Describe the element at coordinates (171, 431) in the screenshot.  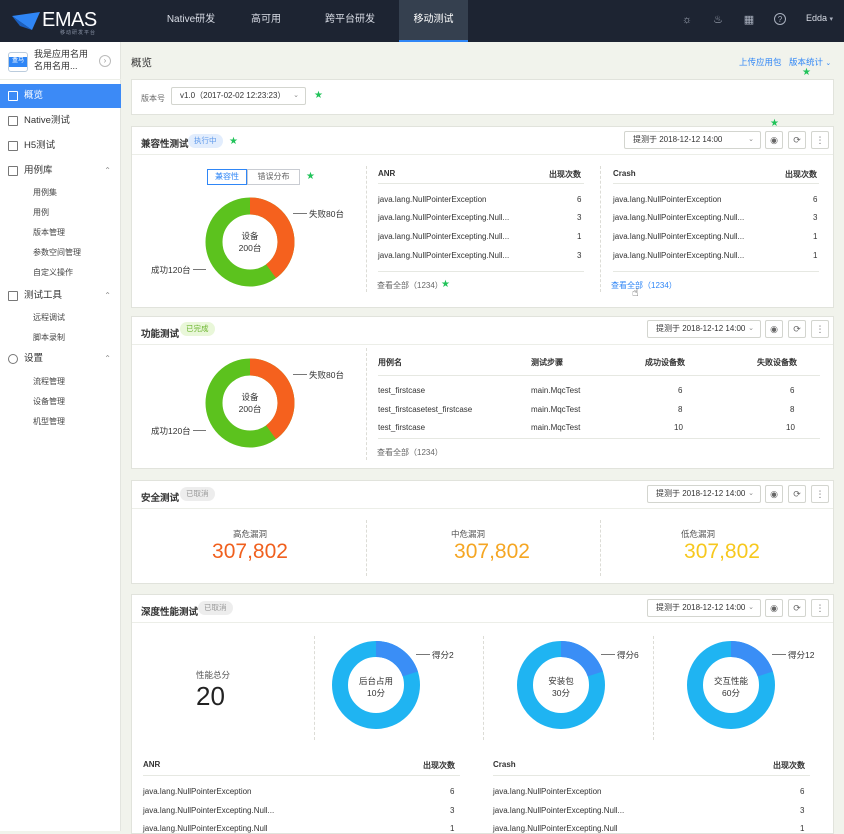
I see `legend-success: 成功120台` at that location.